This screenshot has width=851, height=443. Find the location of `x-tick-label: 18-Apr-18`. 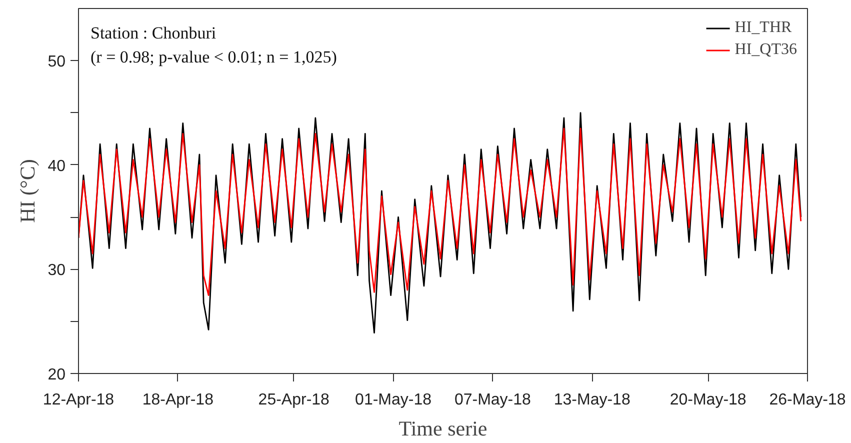

x-tick-label: 18-Apr-18 is located at coordinates (178, 400).